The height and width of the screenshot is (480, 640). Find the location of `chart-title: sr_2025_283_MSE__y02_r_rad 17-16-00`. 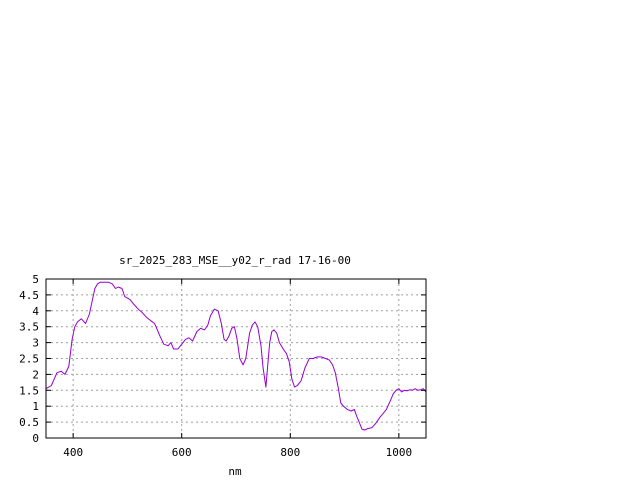

chart-title: sr_2025_283_MSE__y02_r_rad 17-16-00 is located at coordinates (235, 260).